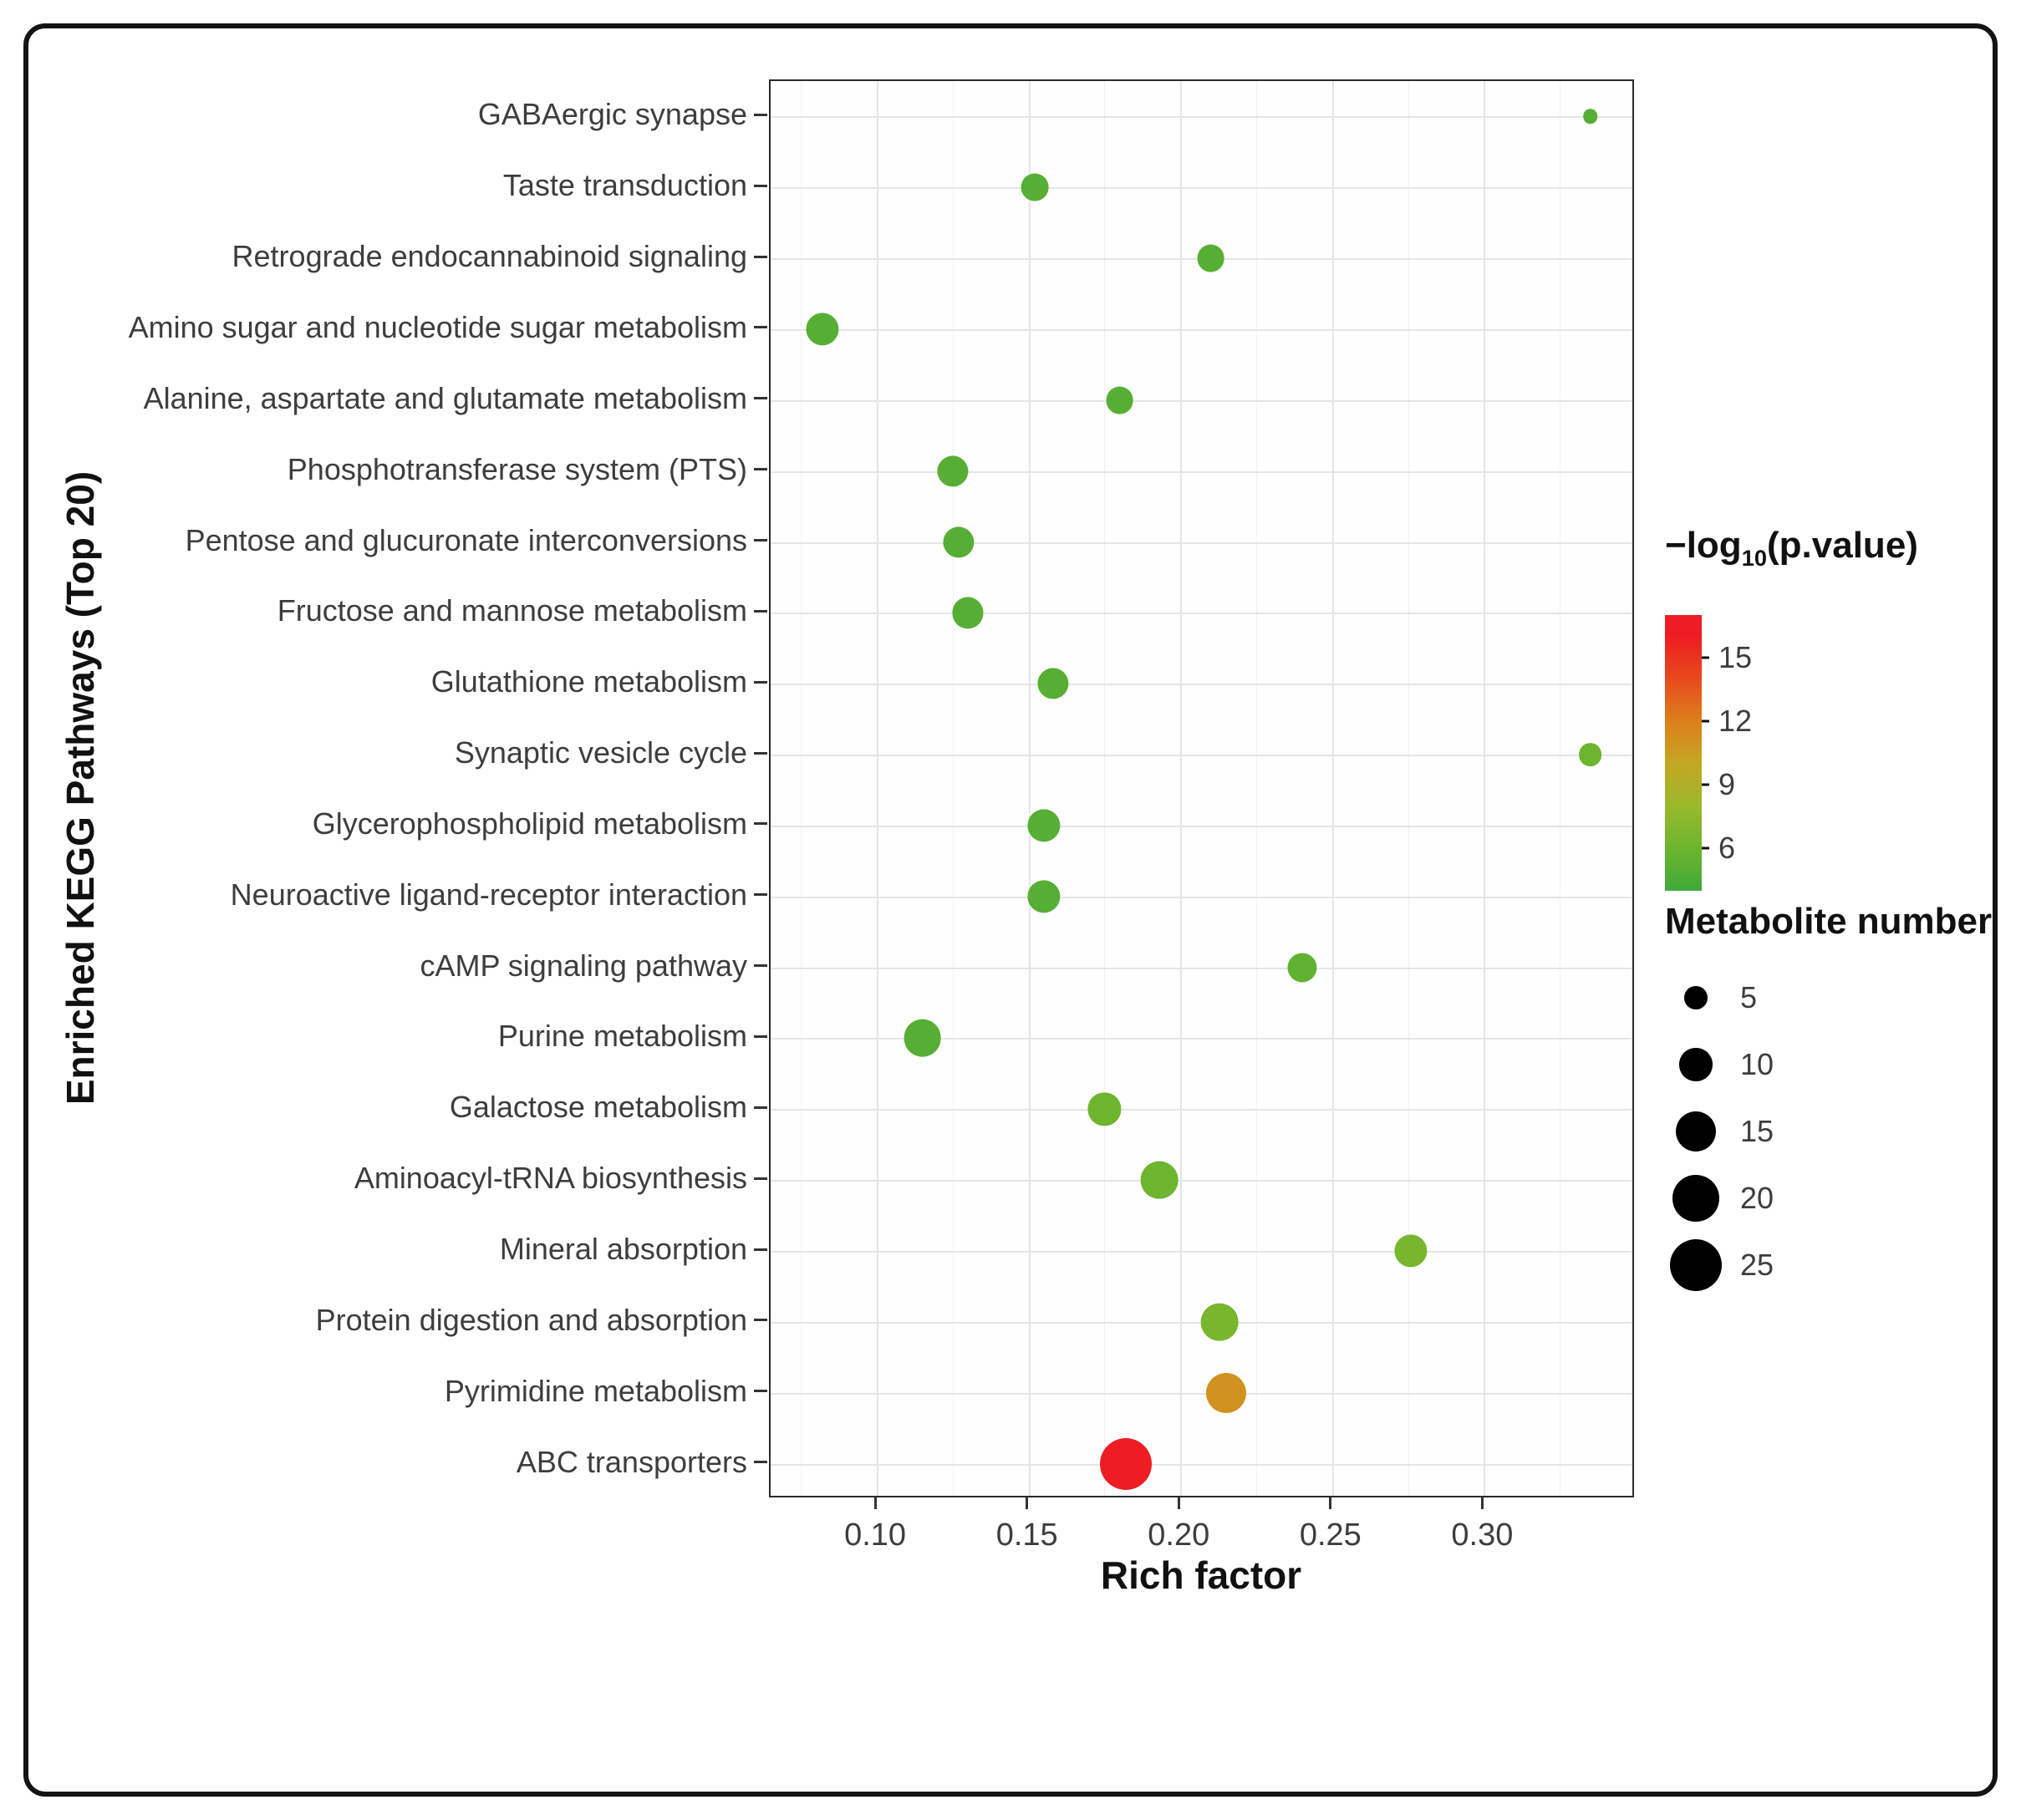 This screenshot has height=1820, width=2021. What do you see at coordinates (1828, 997) in the screenshot?
I see `size-legend-item: 5` at bounding box center [1828, 997].